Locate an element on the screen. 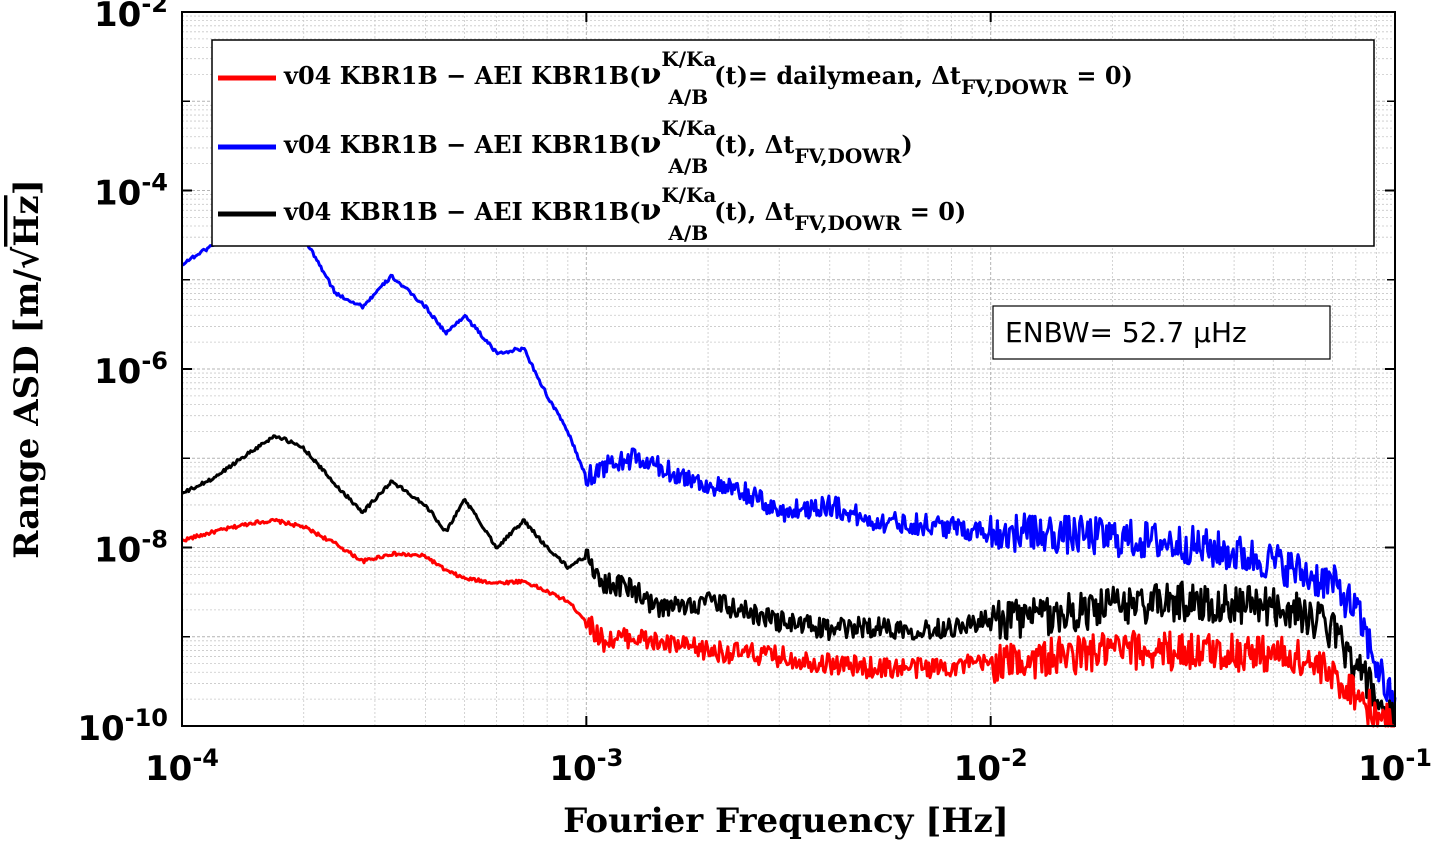 The height and width of the screenshot is (844, 1434). legend-end: ) is located at coordinates (906, 144).